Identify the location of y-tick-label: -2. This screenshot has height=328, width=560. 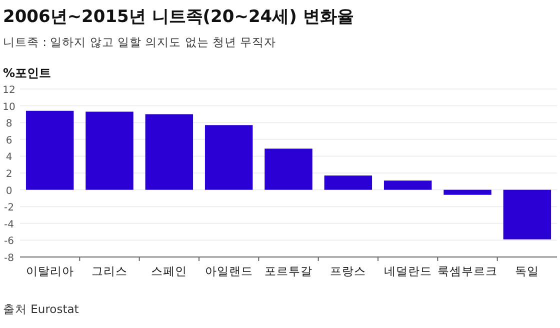
(9, 208).